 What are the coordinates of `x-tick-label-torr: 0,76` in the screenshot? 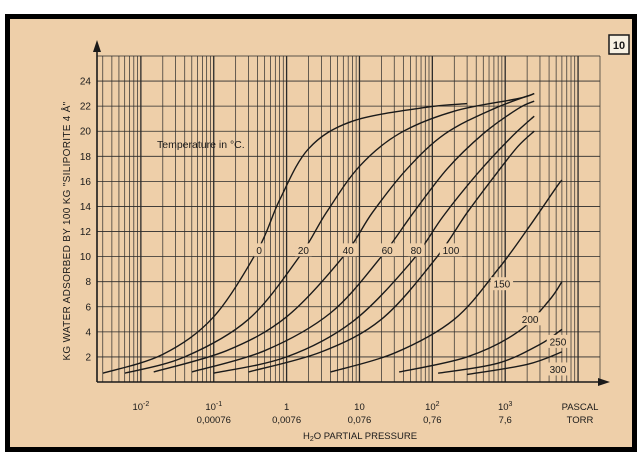 It's located at (432, 420).